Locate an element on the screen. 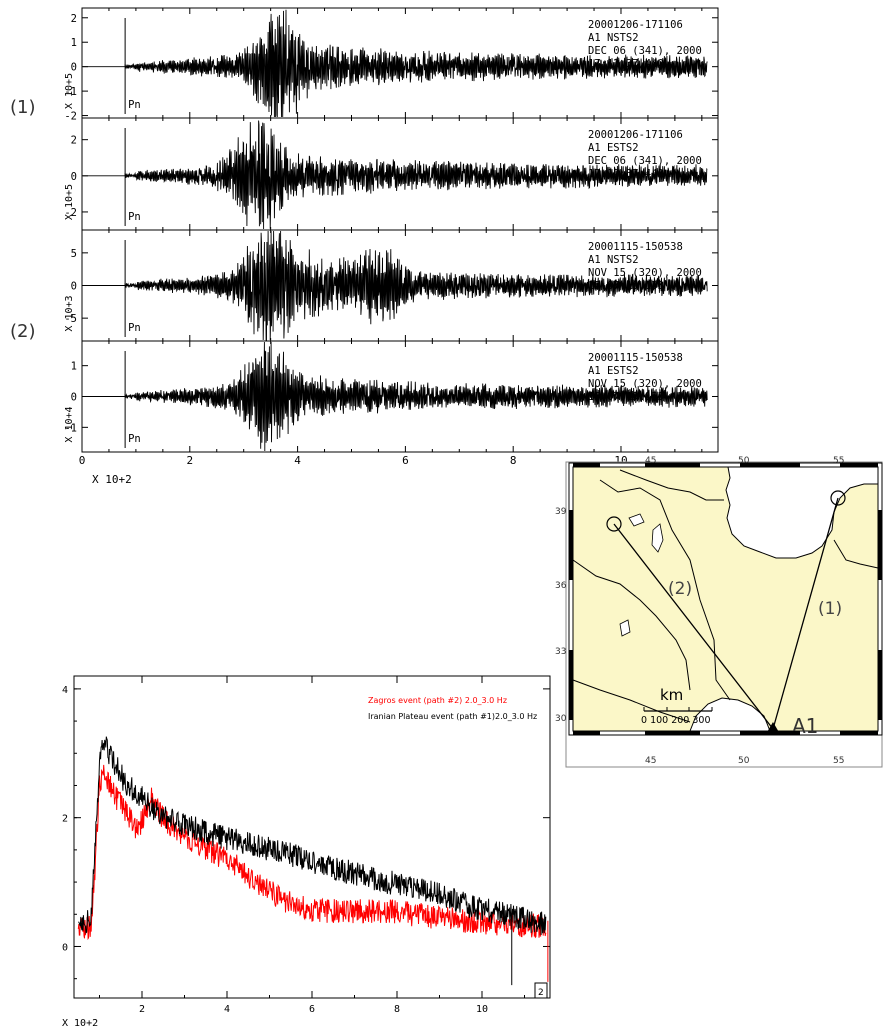  scale-ticks: 0 100 200 300 is located at coordinates (676, 720).